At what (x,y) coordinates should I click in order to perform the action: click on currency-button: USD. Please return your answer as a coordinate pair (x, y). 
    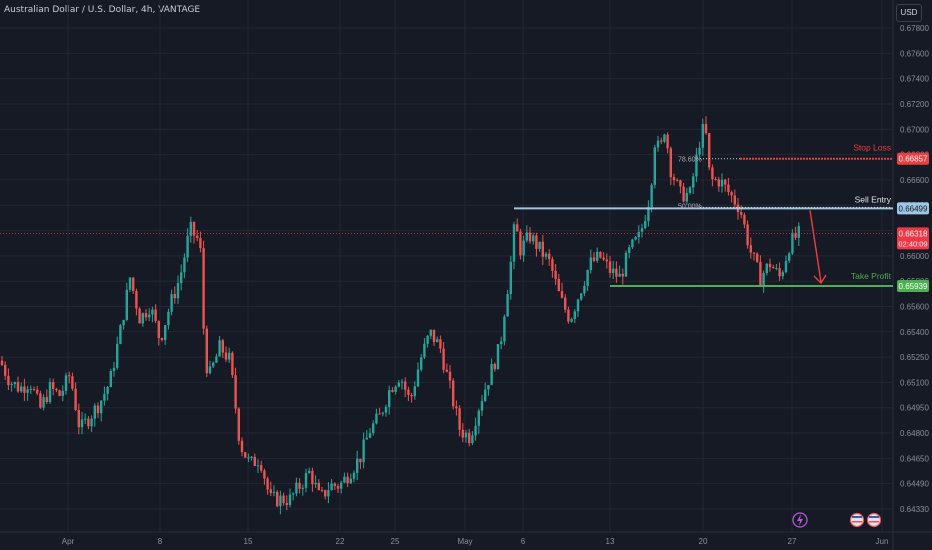
    Looking at the image, I should click on (909, 13).